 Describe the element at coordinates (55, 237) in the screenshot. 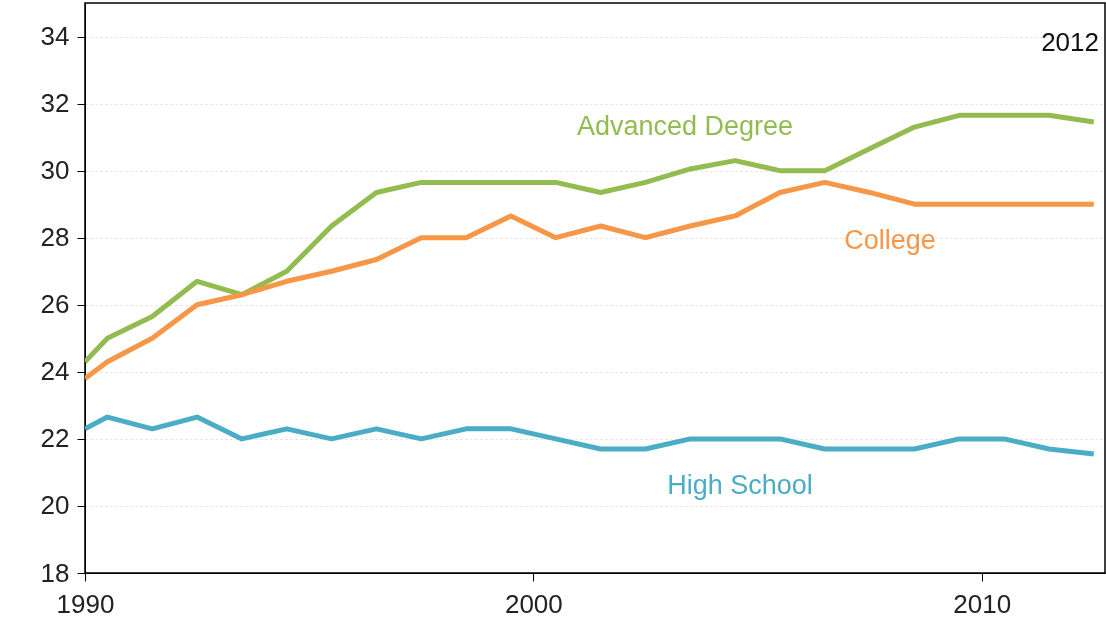

I see `y-tick-label: 28` at that location.